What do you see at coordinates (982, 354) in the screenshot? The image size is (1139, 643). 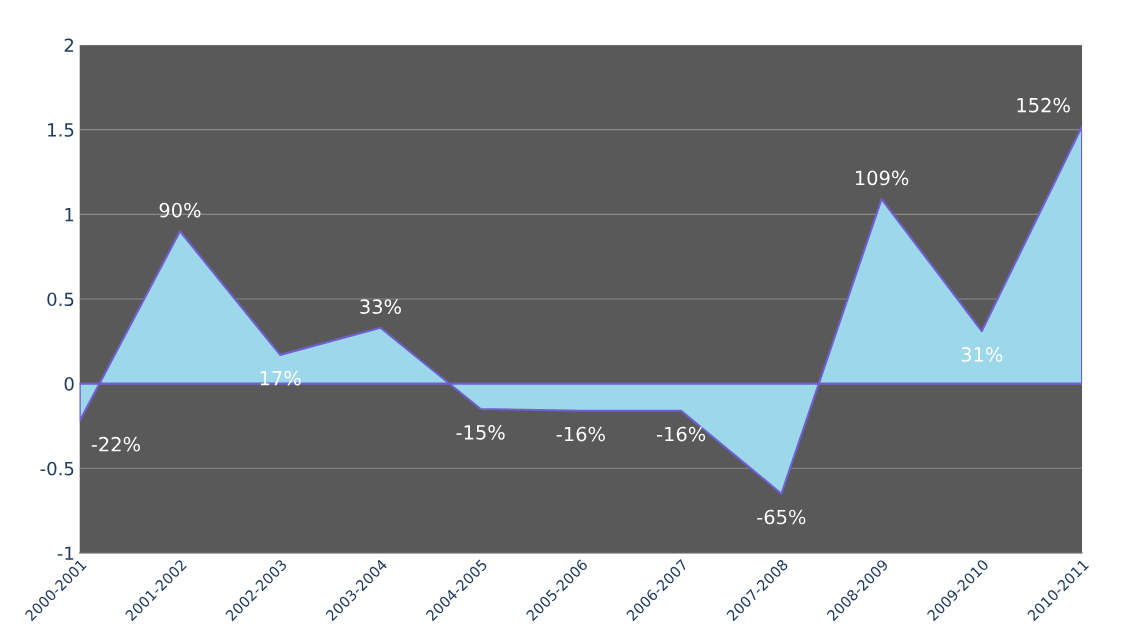 I see `data-label: 31%` at bounding box center [982, 354].